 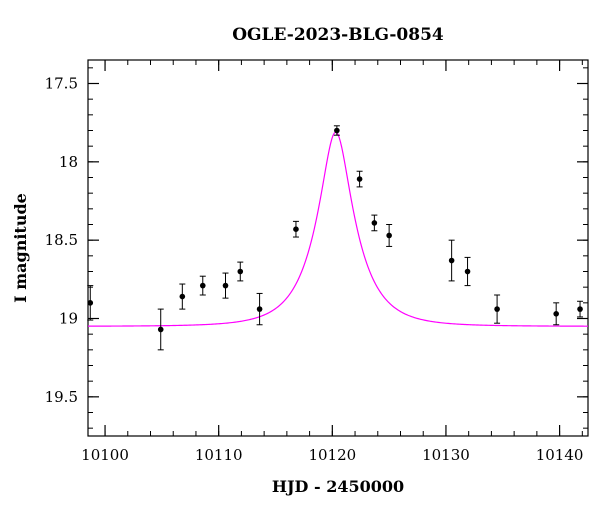 What do you see at coordinates (105, 455) in the screenshot?
I see `x-tick-label: 10100` at bounding box center [105, 455].